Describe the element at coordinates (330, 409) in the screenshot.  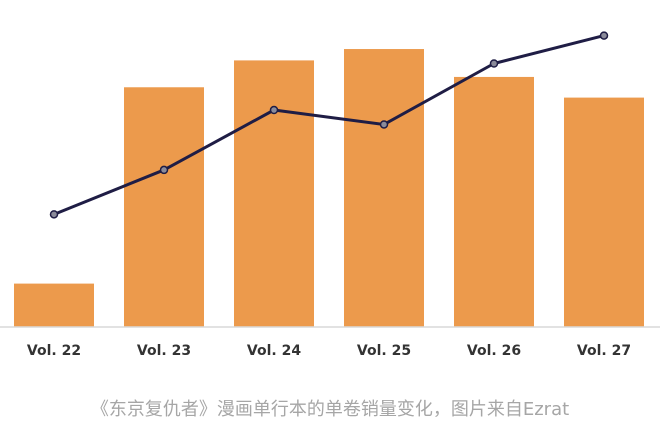
I see `chart-caption: 《东京复仇者》漫画单行本的单卷销量变化，图片来自Ezrat` at that location.